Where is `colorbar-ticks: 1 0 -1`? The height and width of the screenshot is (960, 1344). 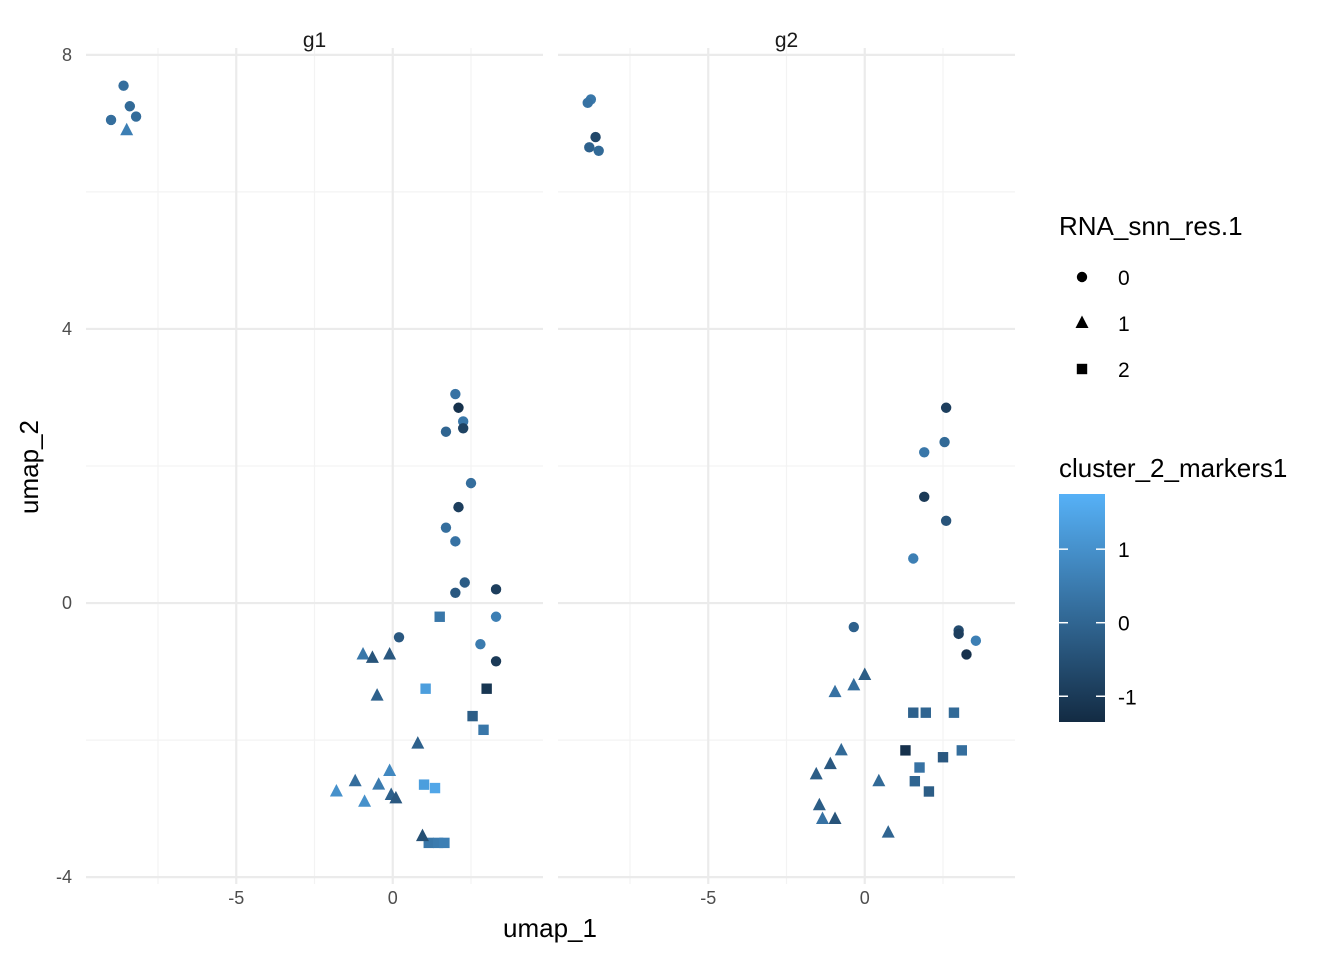 colorbar-ticks: 1 0 -1 is located at coordinates (1098, 624).